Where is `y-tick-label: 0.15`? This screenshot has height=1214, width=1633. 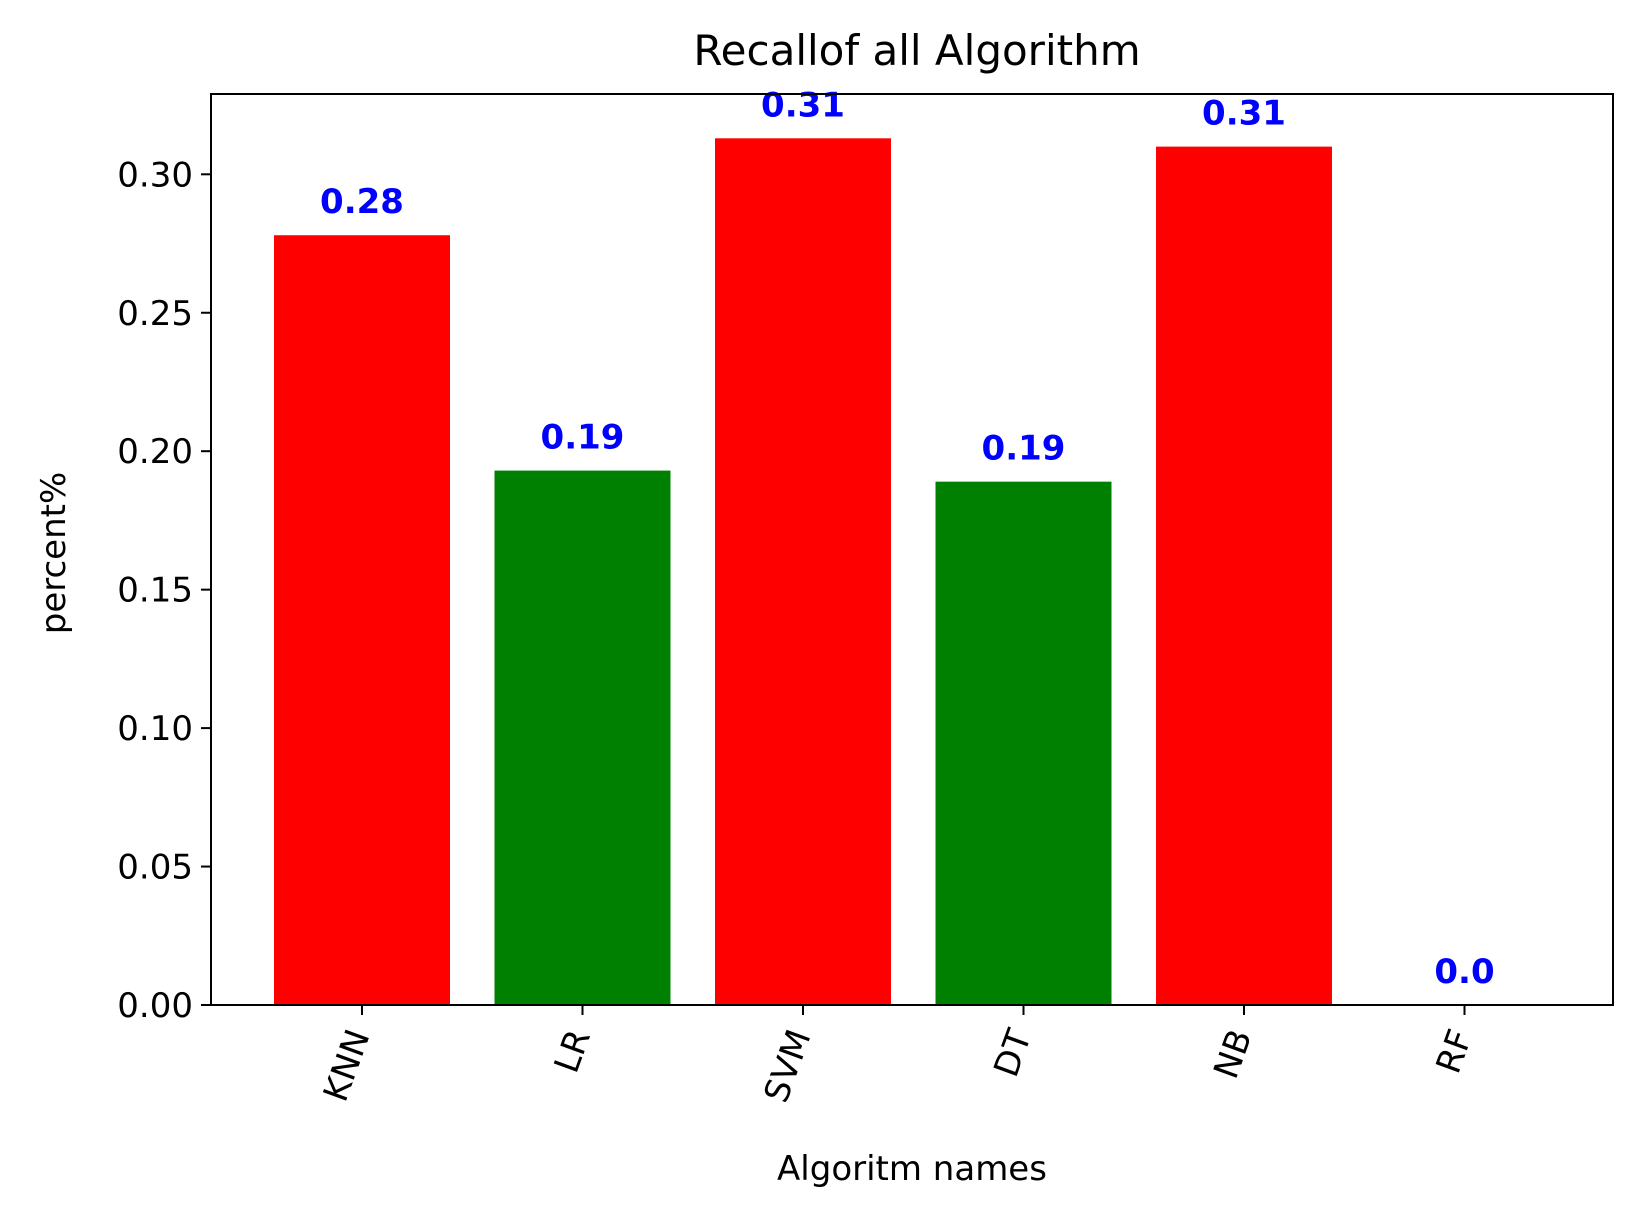
y-tick-label: 0.15 is located at coordinates (155, 591).